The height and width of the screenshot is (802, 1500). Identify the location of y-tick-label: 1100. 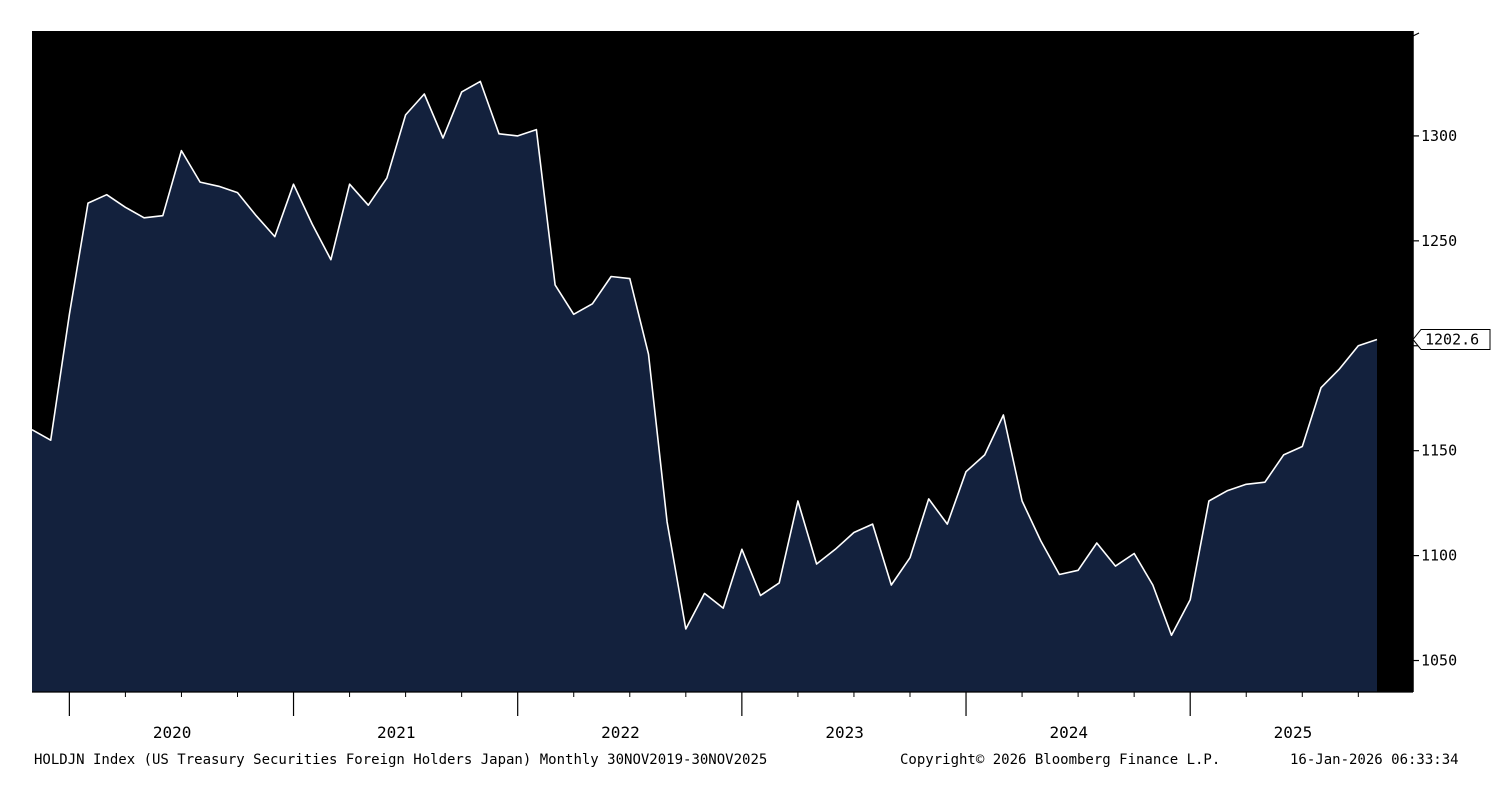
(1439, 556).